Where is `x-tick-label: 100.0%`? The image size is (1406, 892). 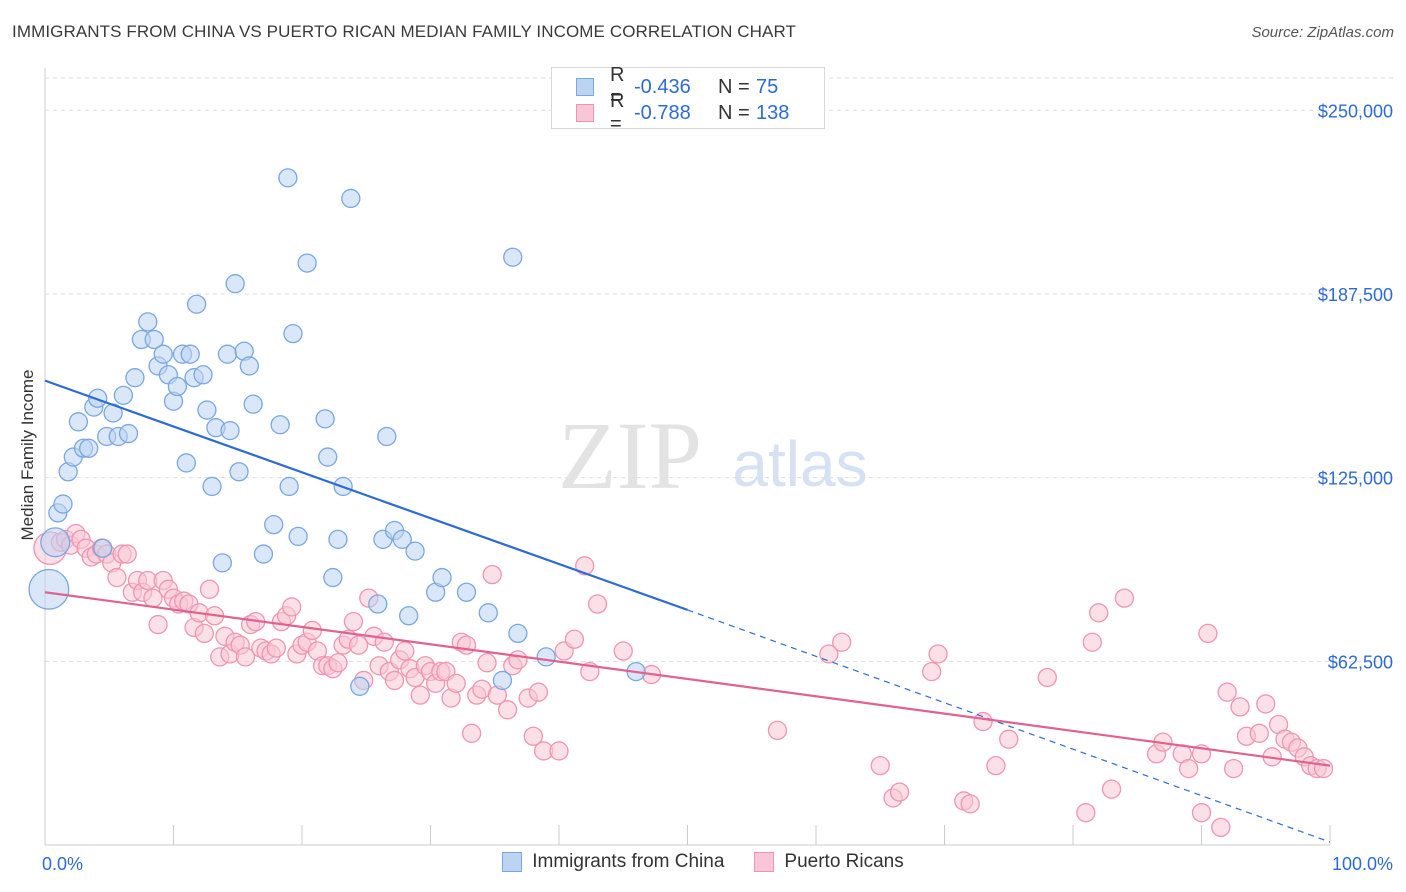
x-tick-label: 100.0% is located at coordinates (1362, 864).